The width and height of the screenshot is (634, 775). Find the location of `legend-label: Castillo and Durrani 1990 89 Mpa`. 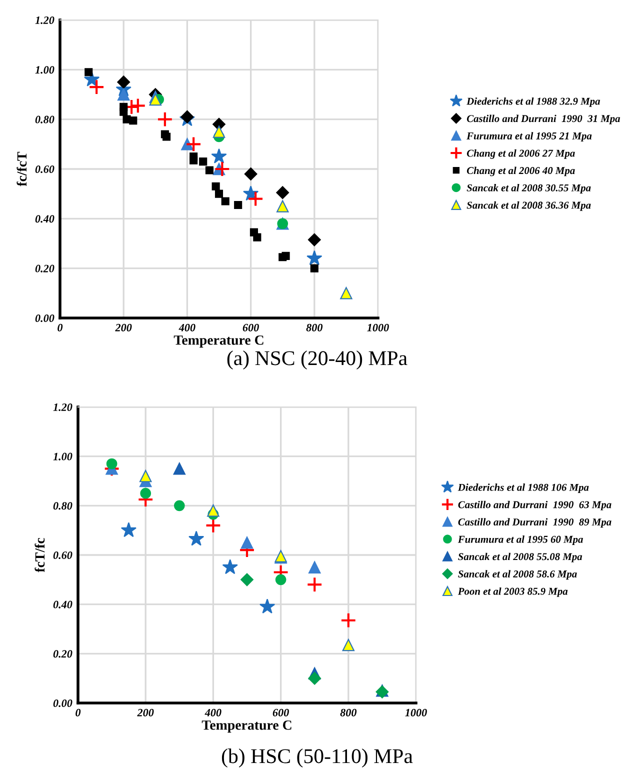

legend-label: Castillo and Durrani 1990 89 Mpa is located at coordinates (535, 523).